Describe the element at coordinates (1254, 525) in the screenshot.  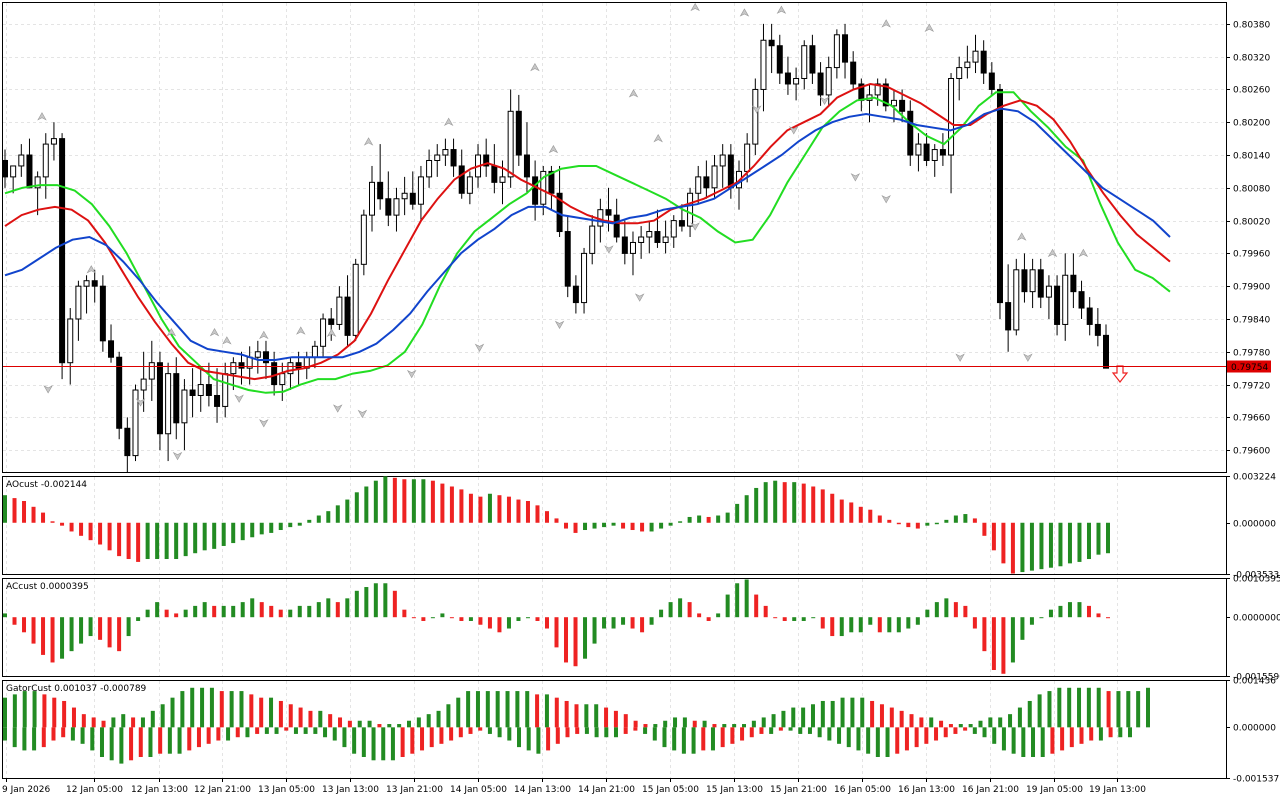
I see `ao-y-tick-label: 0.000000` at that location.